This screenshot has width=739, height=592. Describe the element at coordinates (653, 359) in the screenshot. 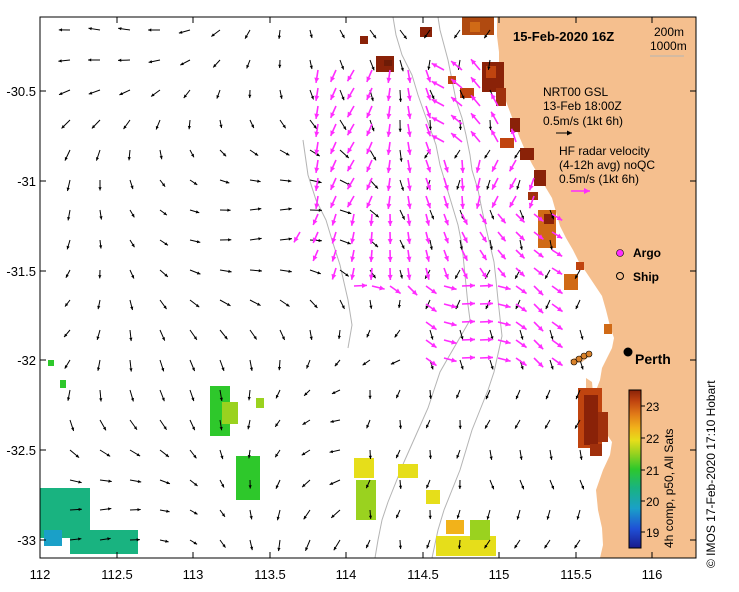

I see `city-label-perth: Perth` at that location.